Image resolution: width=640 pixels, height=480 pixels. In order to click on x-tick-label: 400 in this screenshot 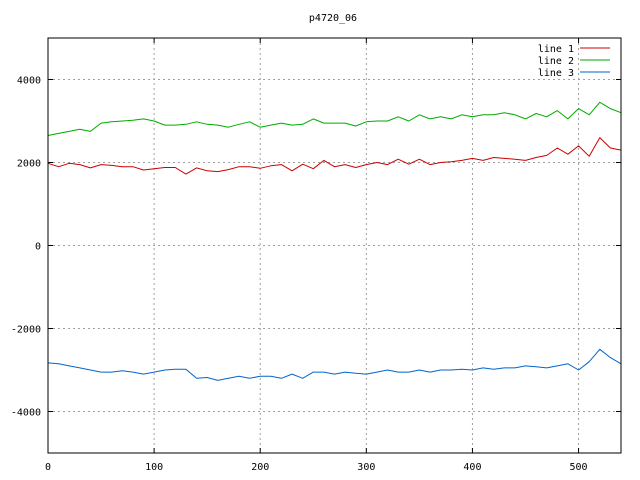, I will do `click(472, 467)`.